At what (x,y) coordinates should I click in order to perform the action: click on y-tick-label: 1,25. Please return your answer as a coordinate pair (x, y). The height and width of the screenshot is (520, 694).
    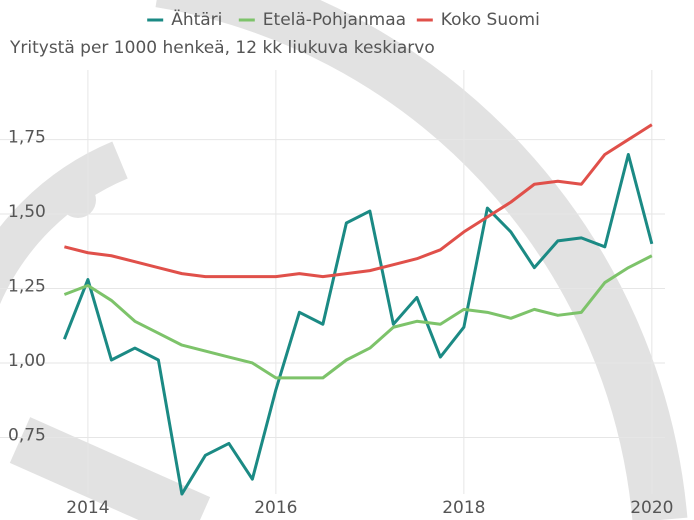
    Looking at the image, I should click on (27, 287).